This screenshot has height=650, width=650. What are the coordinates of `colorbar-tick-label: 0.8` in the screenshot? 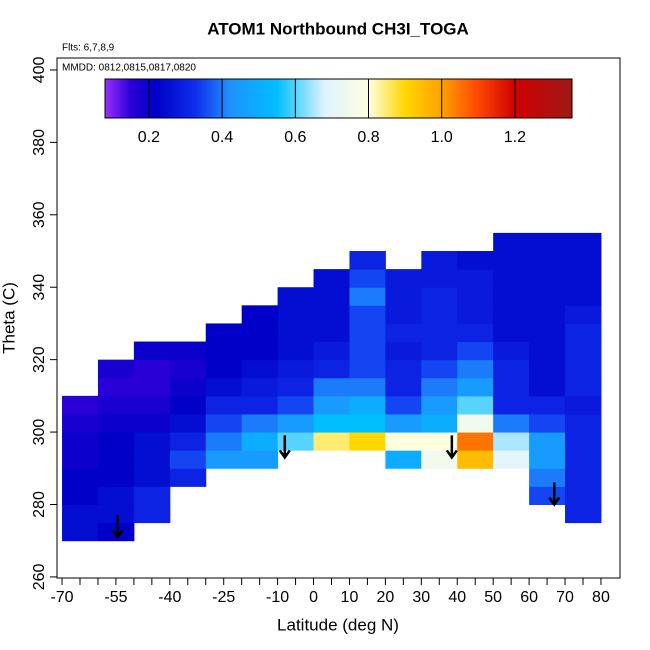 It's located at (368, 137).